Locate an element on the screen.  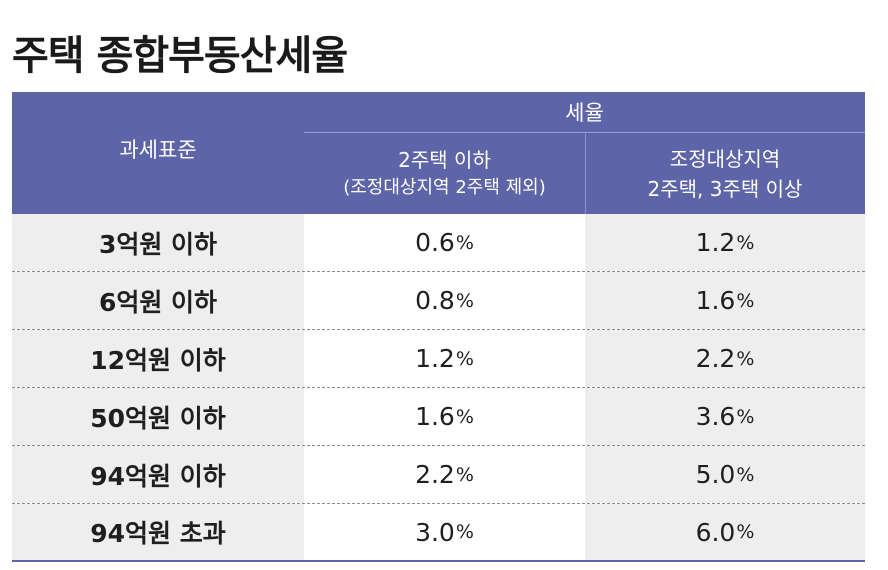
row-rate-two-homes: 1.6% is located at coordinates (444, 416).